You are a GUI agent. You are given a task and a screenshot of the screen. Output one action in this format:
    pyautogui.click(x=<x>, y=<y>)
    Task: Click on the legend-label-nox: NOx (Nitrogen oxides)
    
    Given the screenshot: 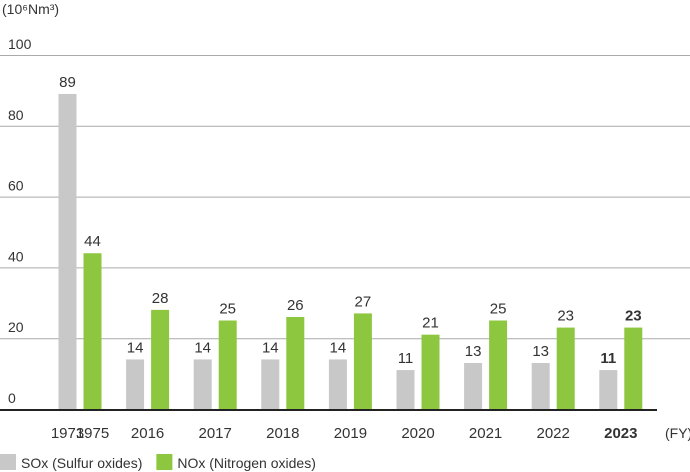 What is the action you would take?
    pyautogui.click(x=246, y=463)
    